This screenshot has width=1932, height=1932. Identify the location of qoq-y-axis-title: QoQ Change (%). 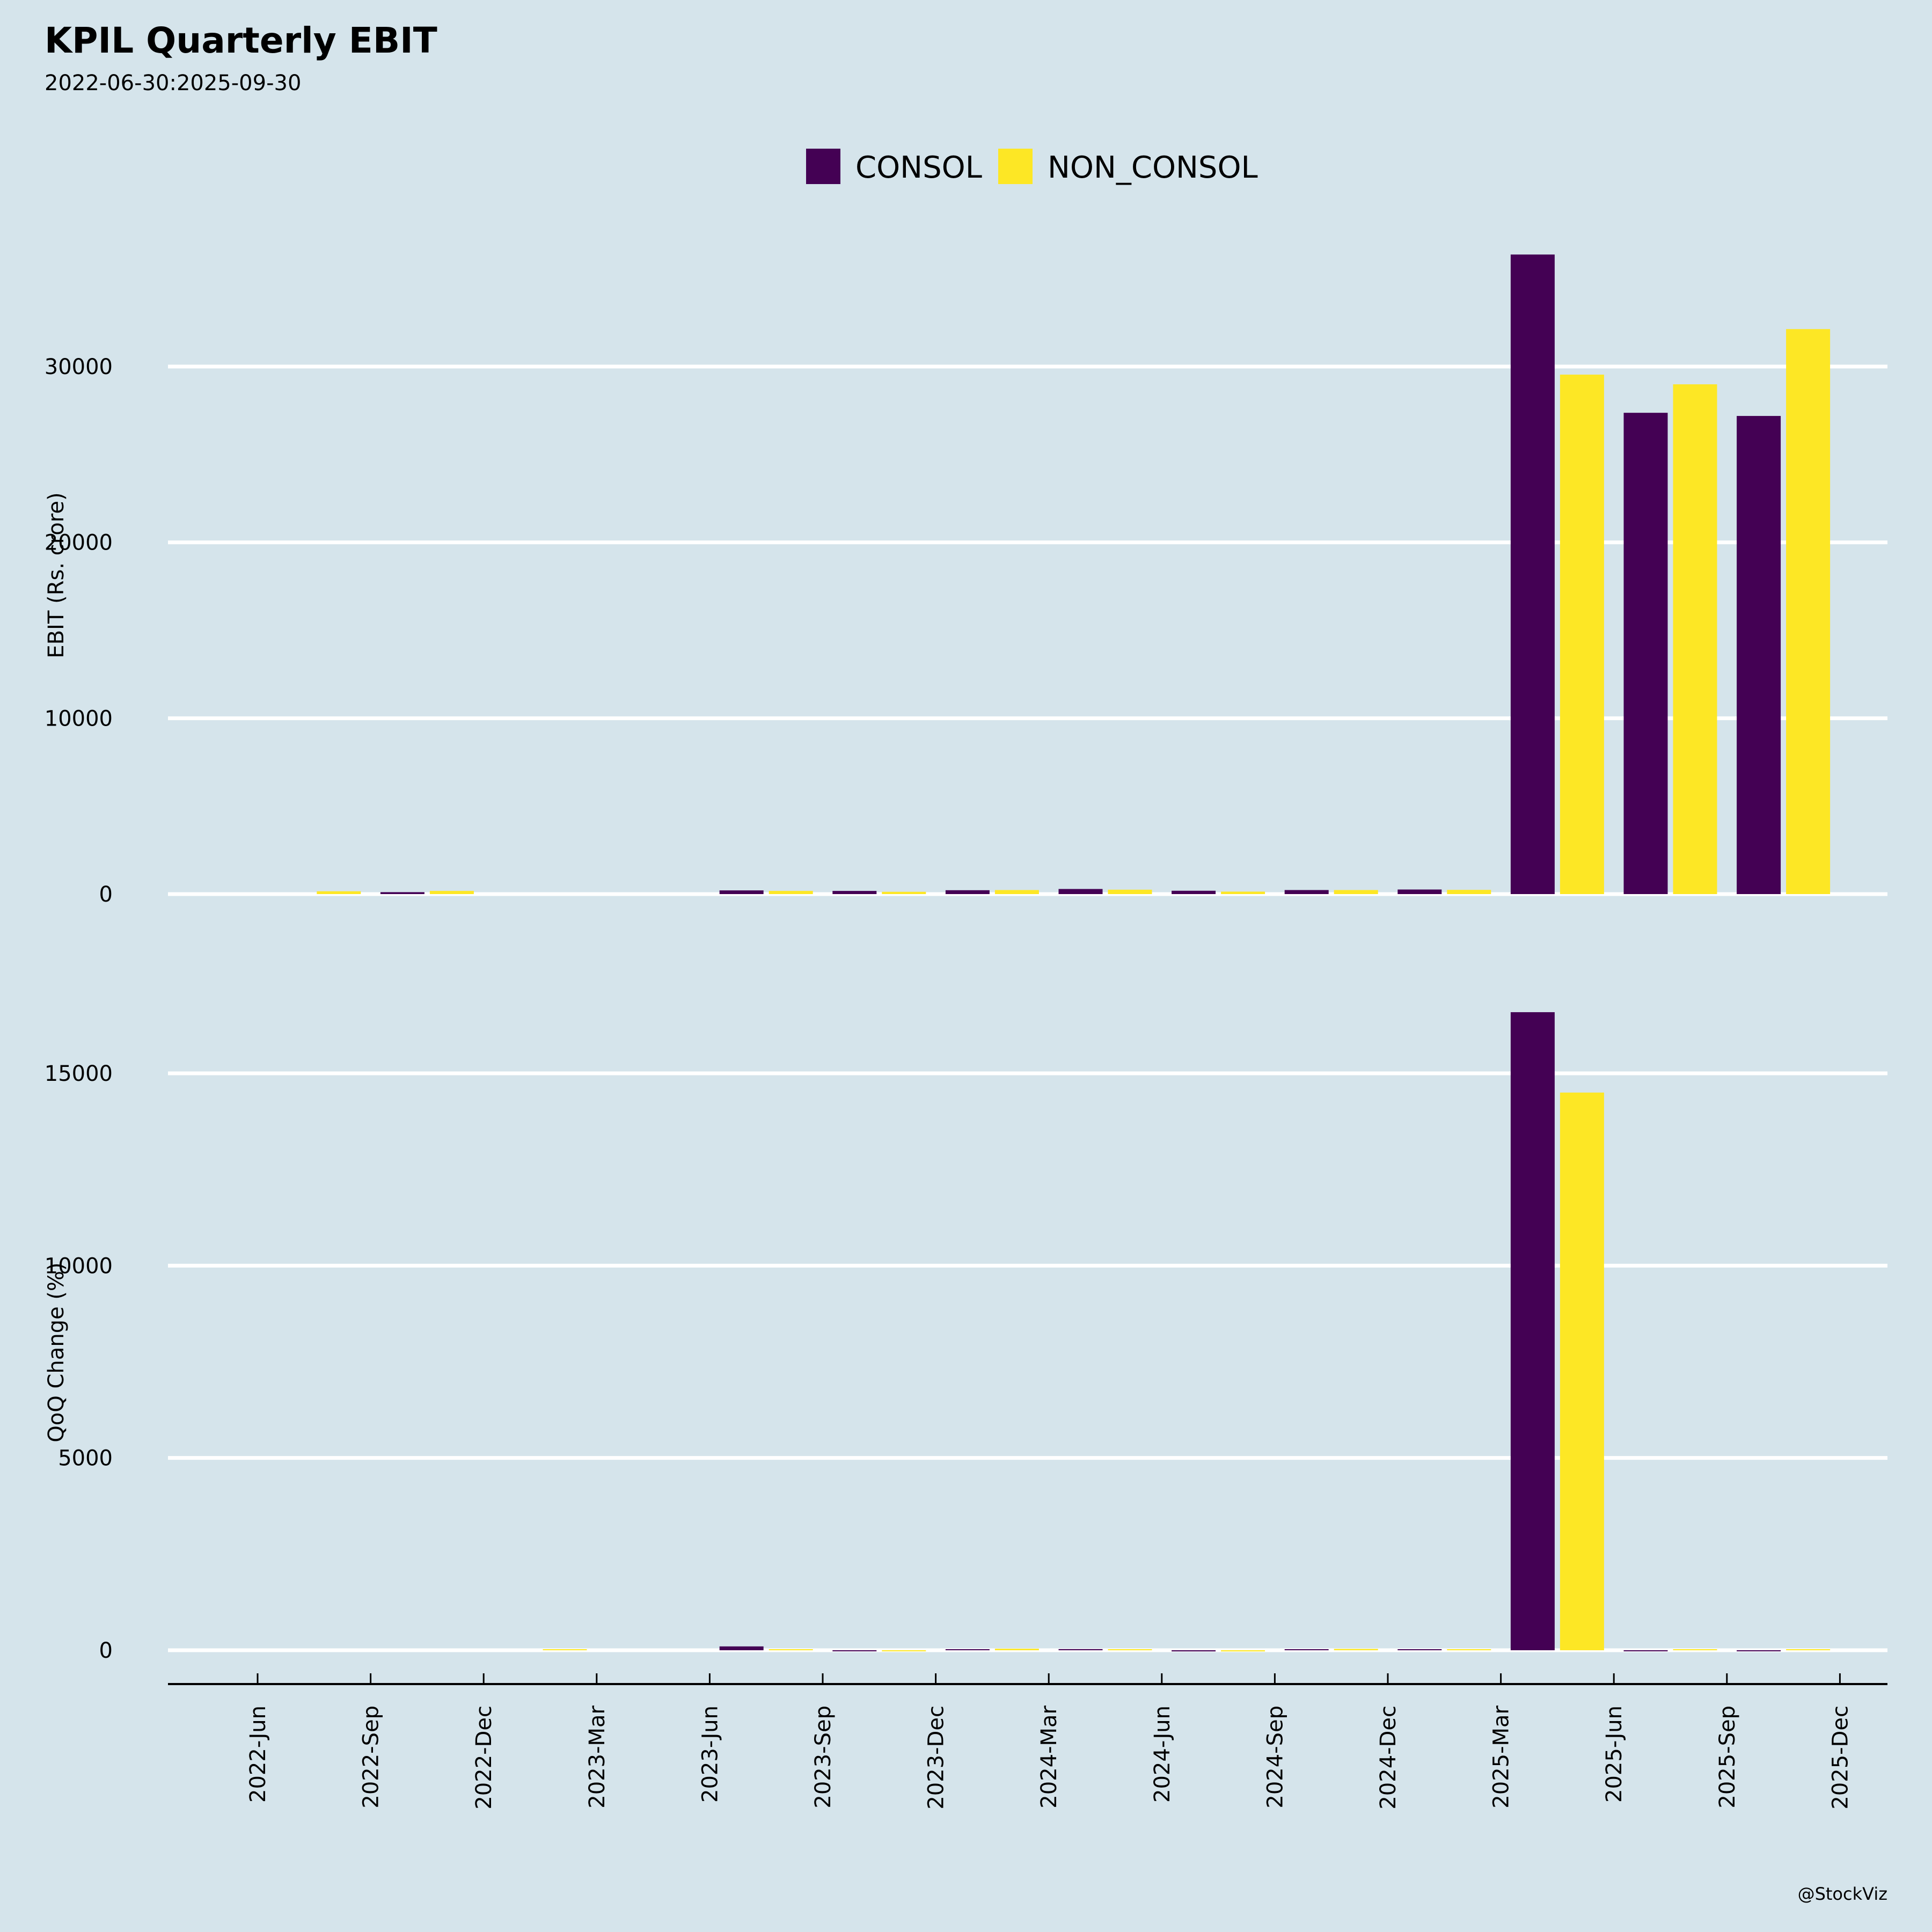
(56, 1352).